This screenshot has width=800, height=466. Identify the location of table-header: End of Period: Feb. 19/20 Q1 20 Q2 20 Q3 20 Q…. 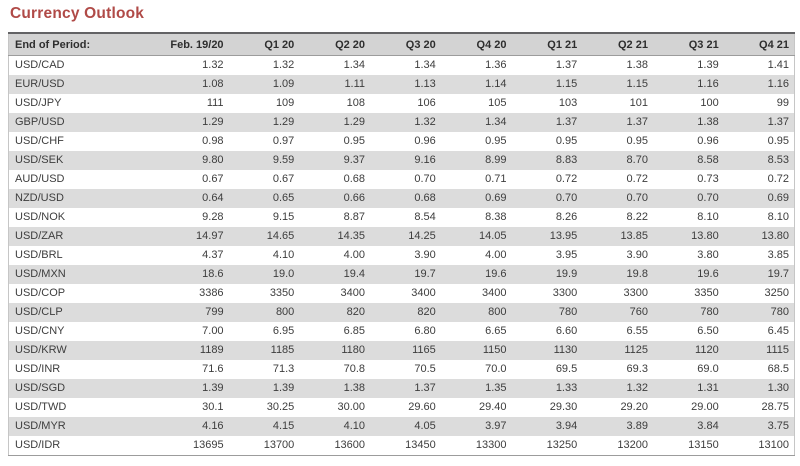
(401, 44).